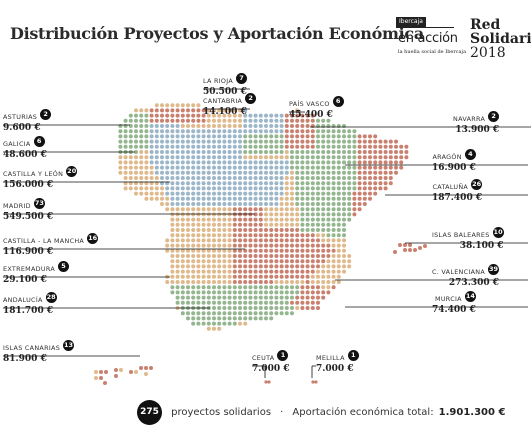 The height and width of the screenshot is (433, 531). I want to click on balearic-dot, so click(410, 245).